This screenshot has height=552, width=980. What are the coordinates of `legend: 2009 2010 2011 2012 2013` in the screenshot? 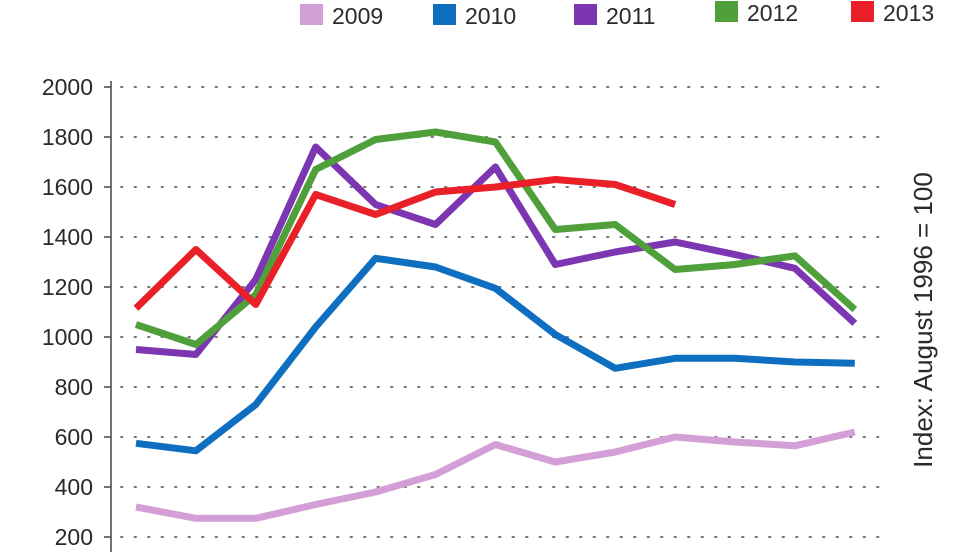 It's located at (617, 14).